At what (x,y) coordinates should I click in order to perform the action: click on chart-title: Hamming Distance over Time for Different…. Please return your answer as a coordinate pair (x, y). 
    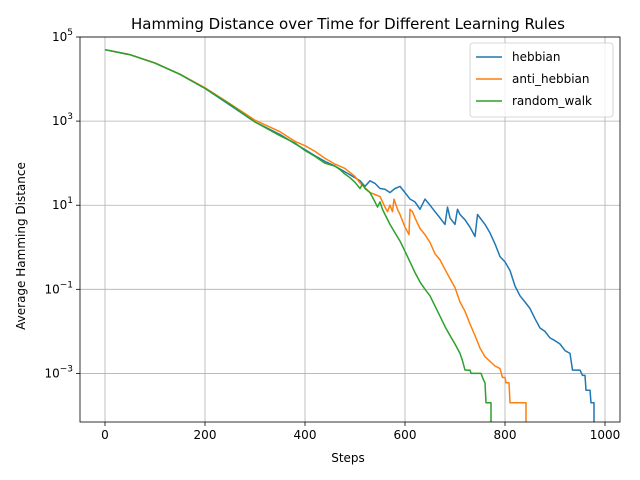
    Looking at the image, I should click on (348, 24).